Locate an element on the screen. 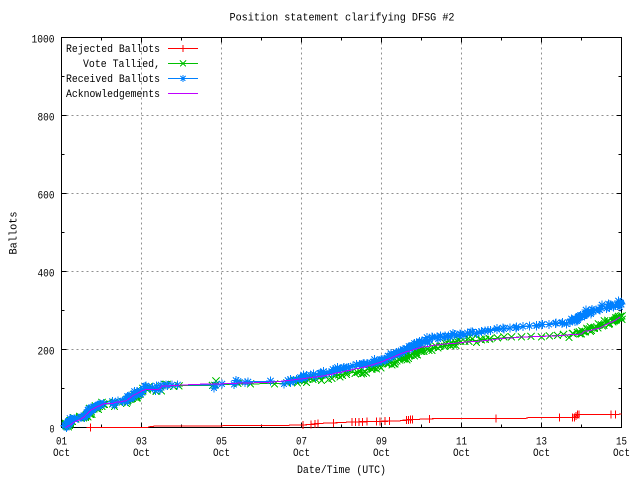 The width and height of the screenshot is (640, 480). svg-text: 1000 is located at coordinates (43, 41).